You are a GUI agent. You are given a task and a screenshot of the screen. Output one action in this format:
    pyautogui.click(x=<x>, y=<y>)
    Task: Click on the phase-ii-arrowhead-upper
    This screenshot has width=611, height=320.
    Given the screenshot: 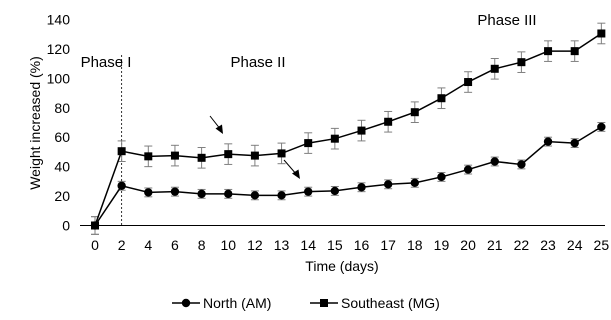 What is the action you would take?
    pyautogui.click(x=219, y=129)
    